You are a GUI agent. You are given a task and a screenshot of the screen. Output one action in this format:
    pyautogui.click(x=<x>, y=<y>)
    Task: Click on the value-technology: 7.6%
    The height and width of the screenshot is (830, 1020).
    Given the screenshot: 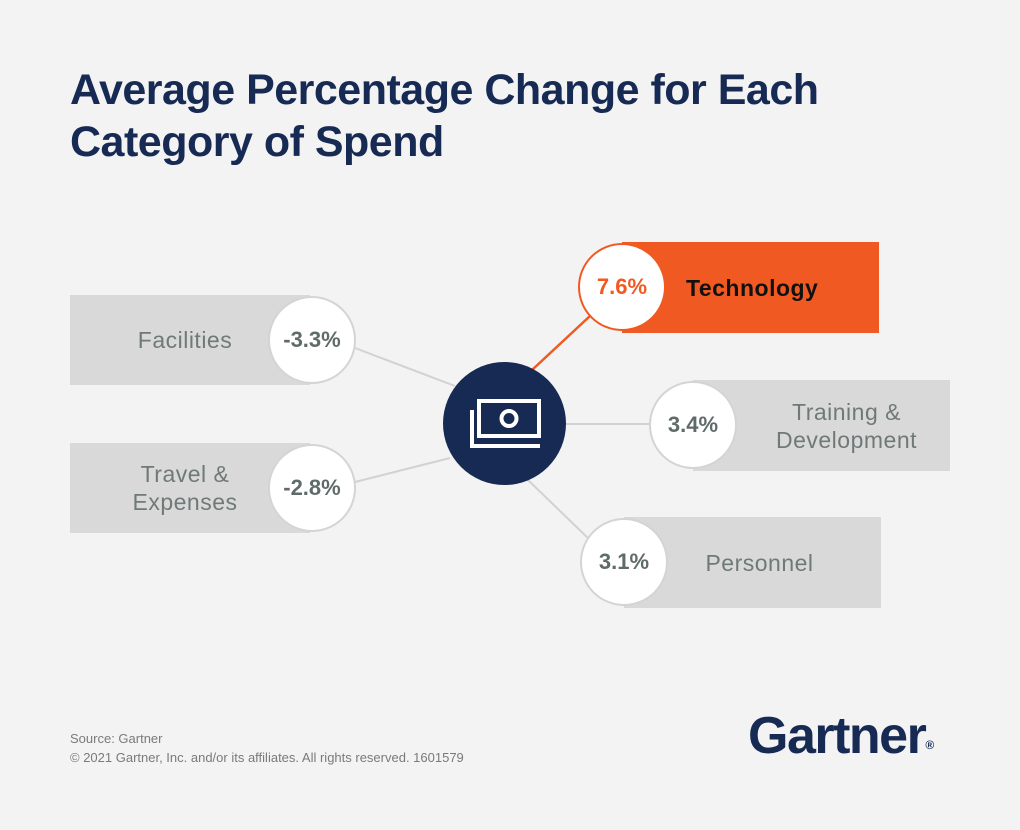 What is the action you would take?
    pyautogui.click(x=622, y=286)
    